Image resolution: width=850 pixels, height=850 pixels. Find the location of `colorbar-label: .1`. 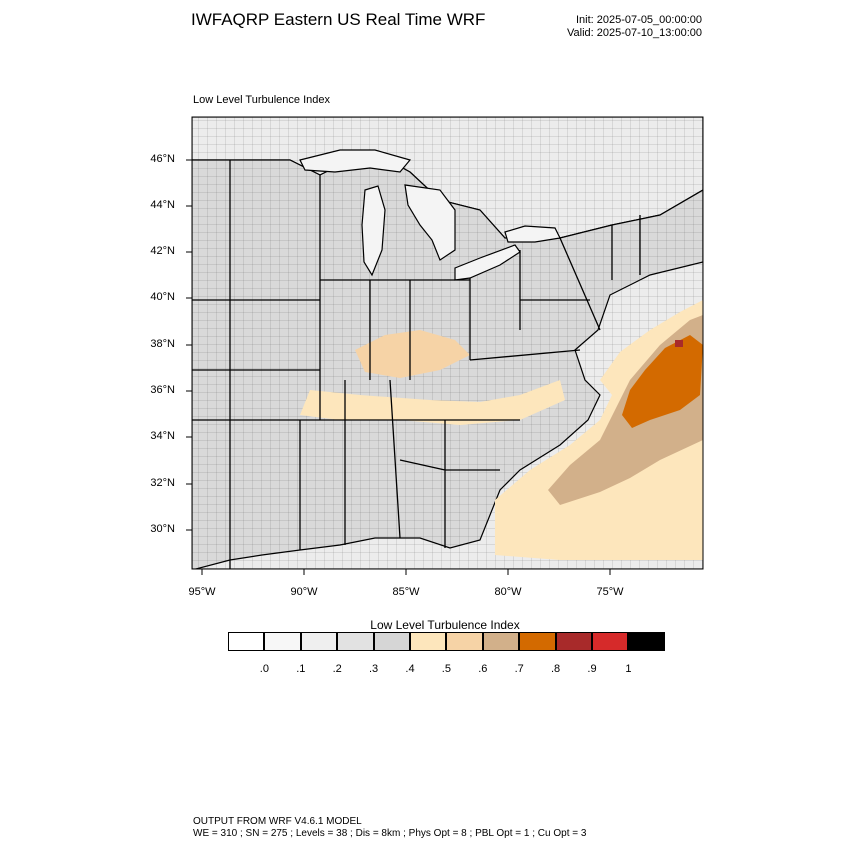

colorbar-label: .1 is located at coordinates (301, 669).